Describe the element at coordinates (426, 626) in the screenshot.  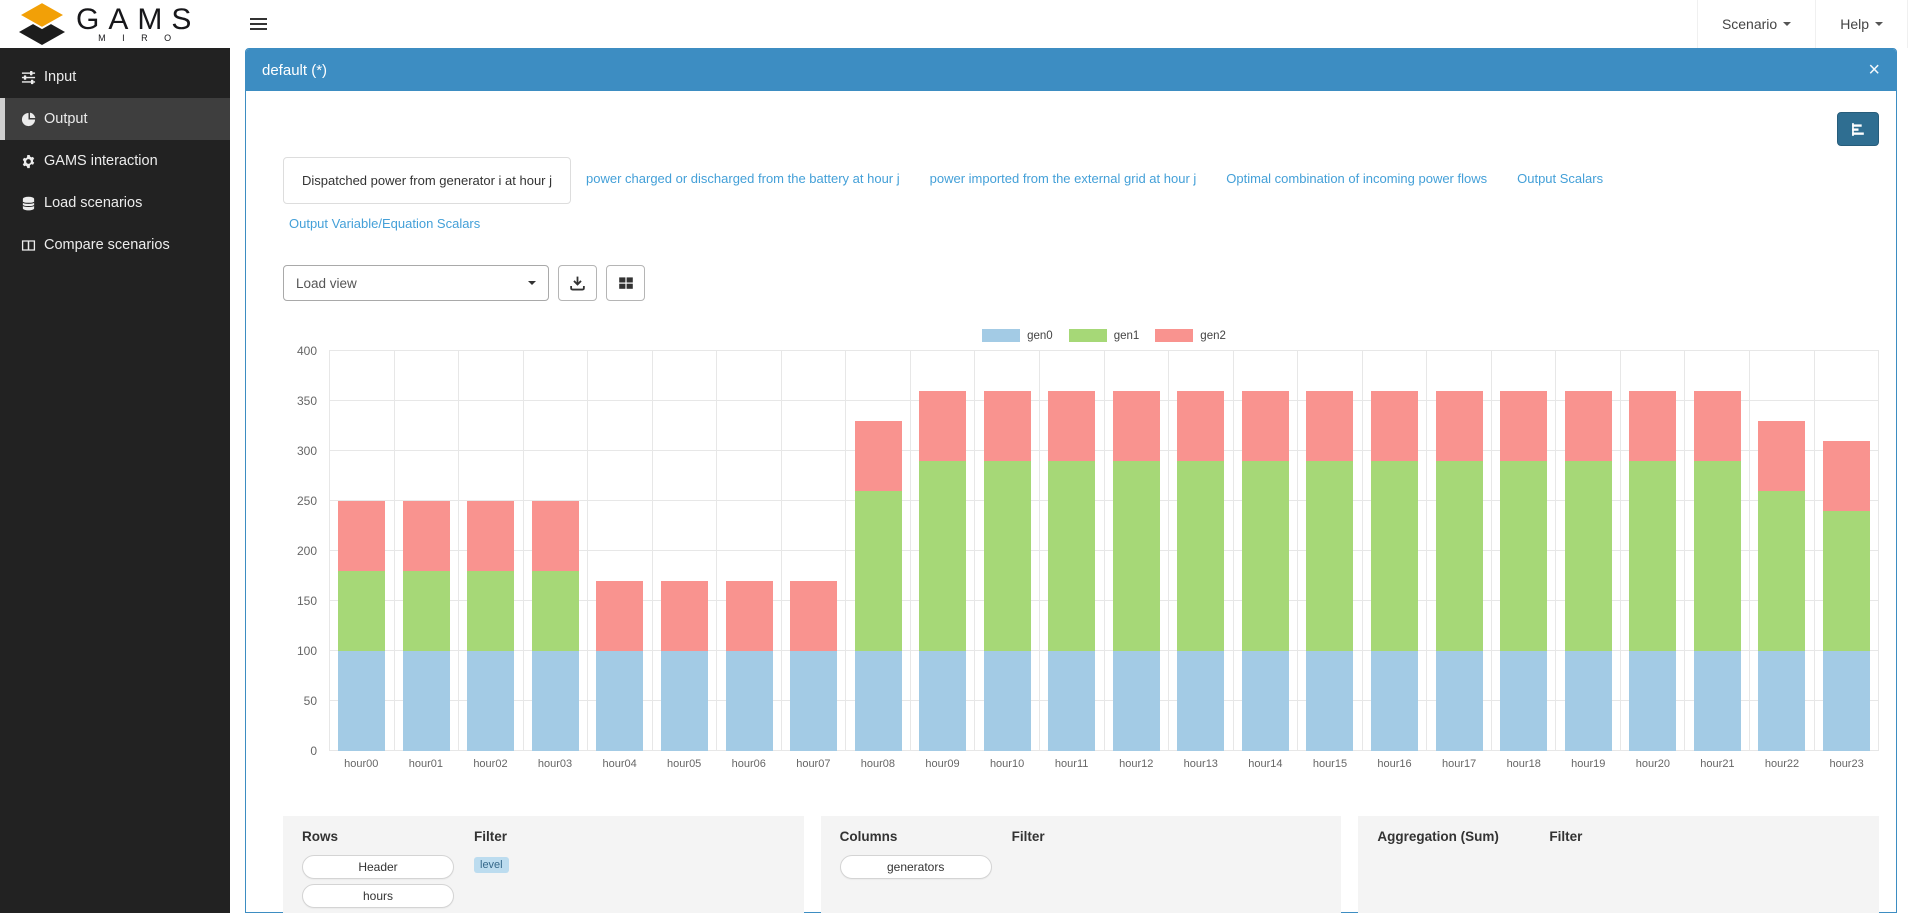
I see `stacked-bar-hour01` at that location.